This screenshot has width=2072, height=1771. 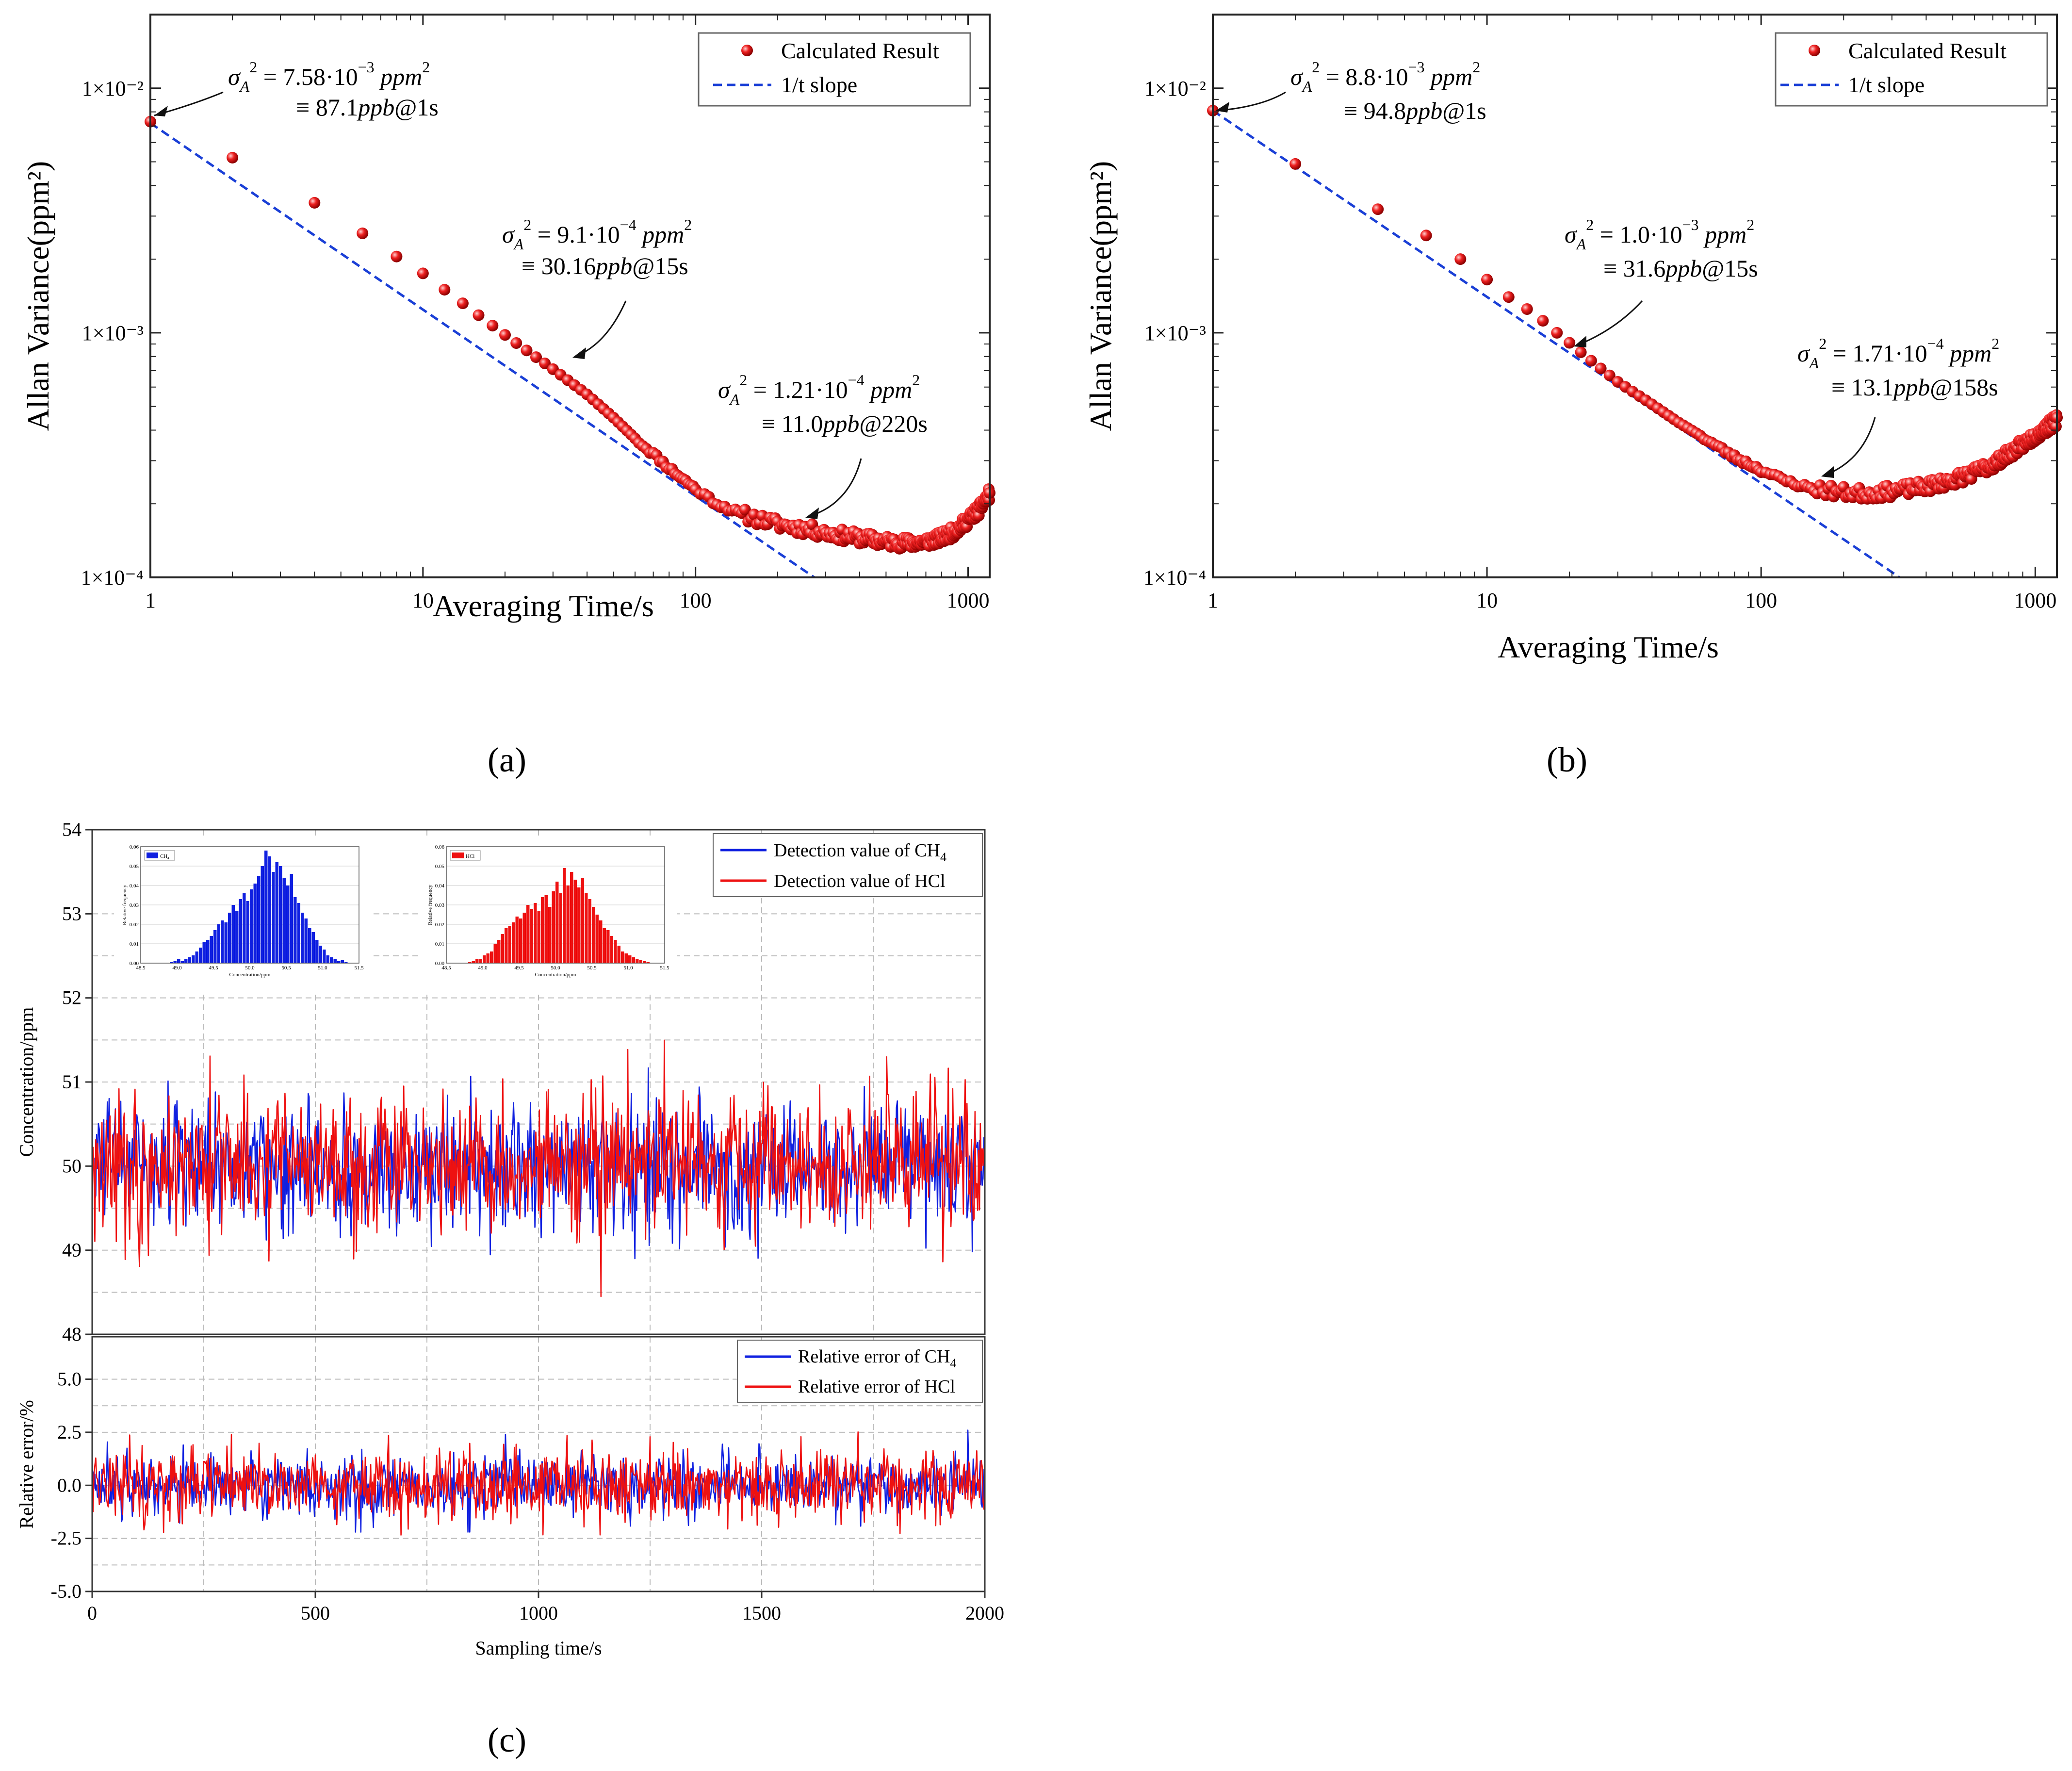 I want to click on ann-arrowhead, so click(x=1580, y=342).